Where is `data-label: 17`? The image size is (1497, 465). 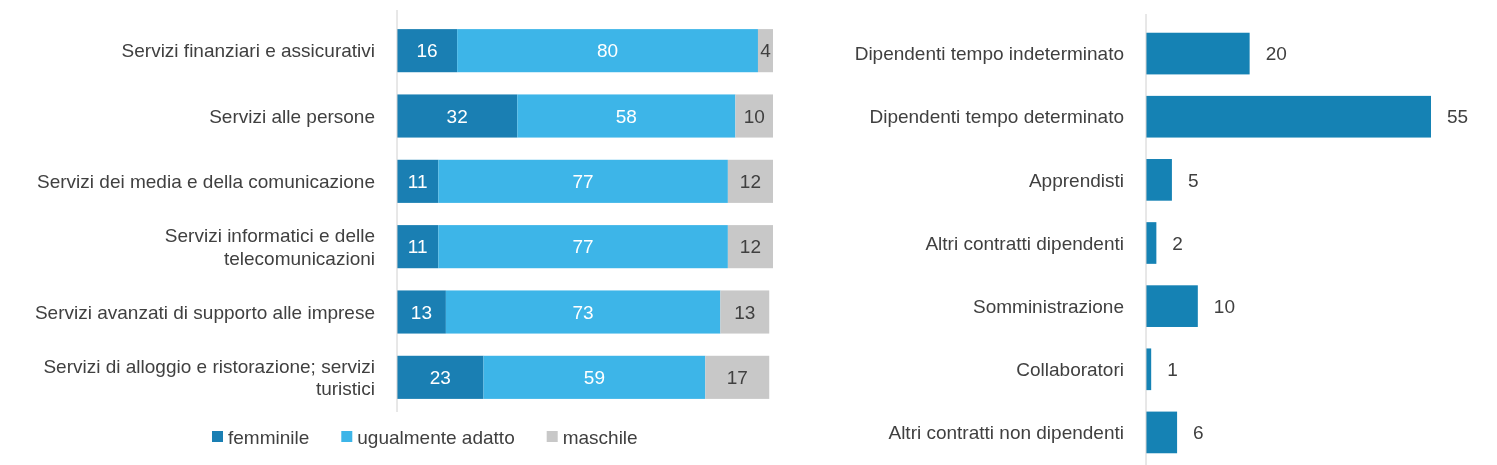 data-label: 17 is located at coordinates (737, 377).